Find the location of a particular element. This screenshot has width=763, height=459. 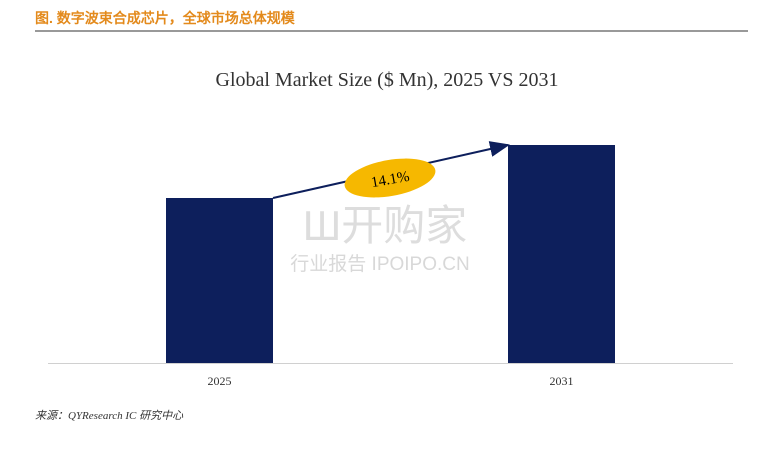

watermark: 行业报告 IPOIPO.CN is located at coordinates (379, 264).